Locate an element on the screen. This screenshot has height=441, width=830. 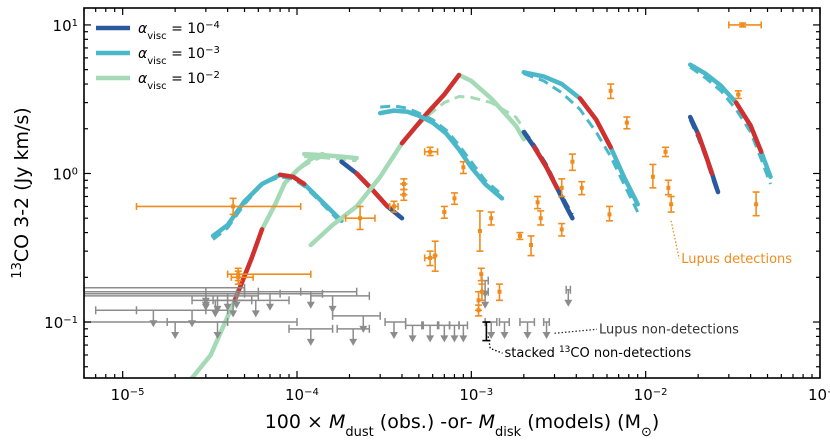
x-tick-label: 10⁻⁵ is located at coordinates (128, 395).